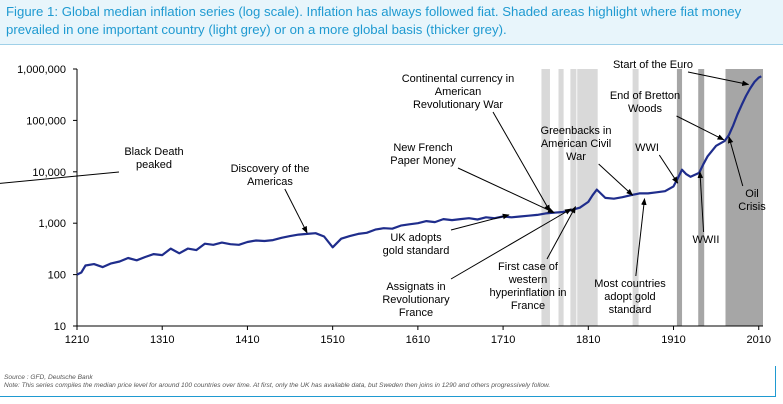 The height and width of the screenshot is (404, 783). Describe the element at coordinates (657, 163) in the screenshot. I see `annotation-7: WWI` at that location.